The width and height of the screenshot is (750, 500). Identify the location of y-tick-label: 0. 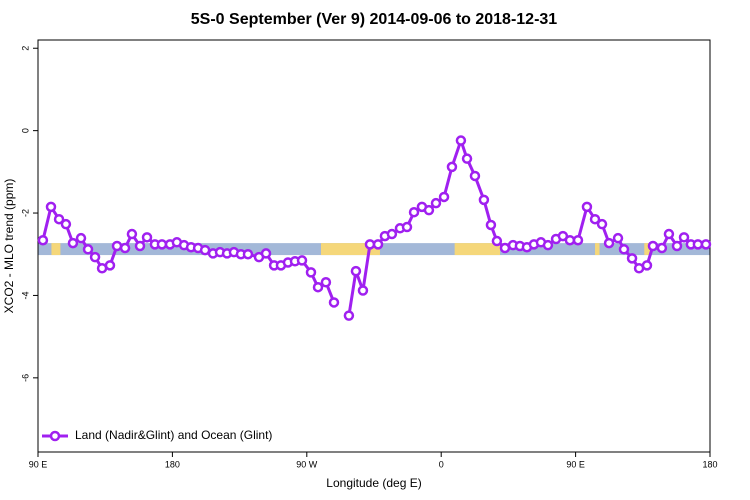
(25, 130).